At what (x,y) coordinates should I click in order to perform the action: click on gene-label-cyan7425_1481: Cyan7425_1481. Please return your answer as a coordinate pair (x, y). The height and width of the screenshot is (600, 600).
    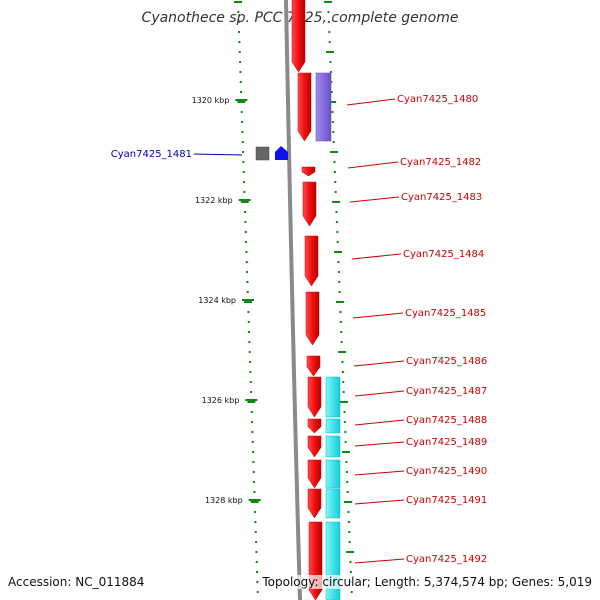
    Looking at the image, I should click on (151, 154).